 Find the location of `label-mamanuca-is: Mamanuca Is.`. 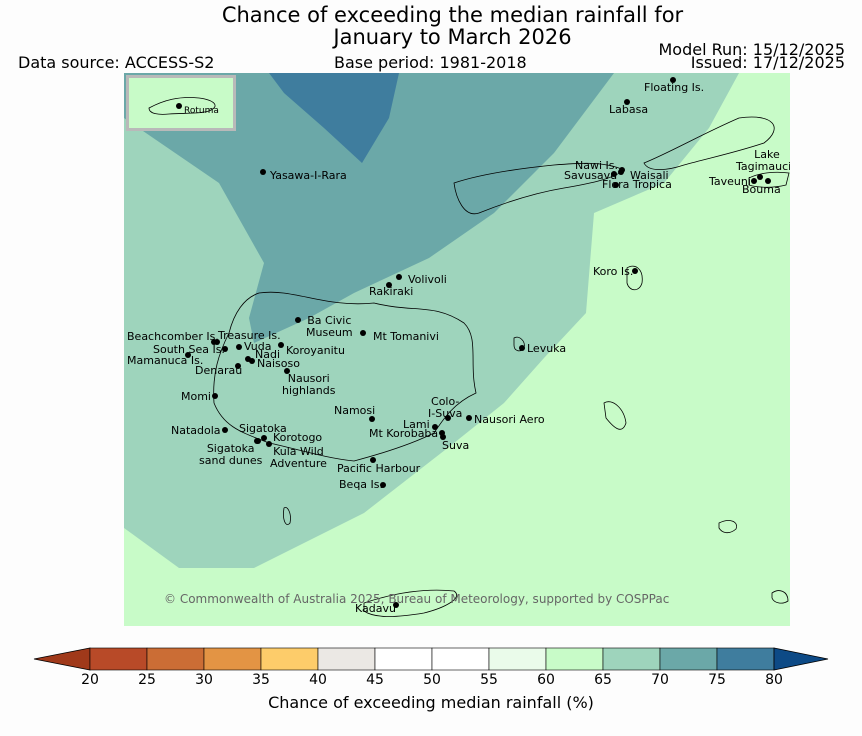

label-mamanuca-is: Mamanuca Is. is located at coordinates (165, 360).